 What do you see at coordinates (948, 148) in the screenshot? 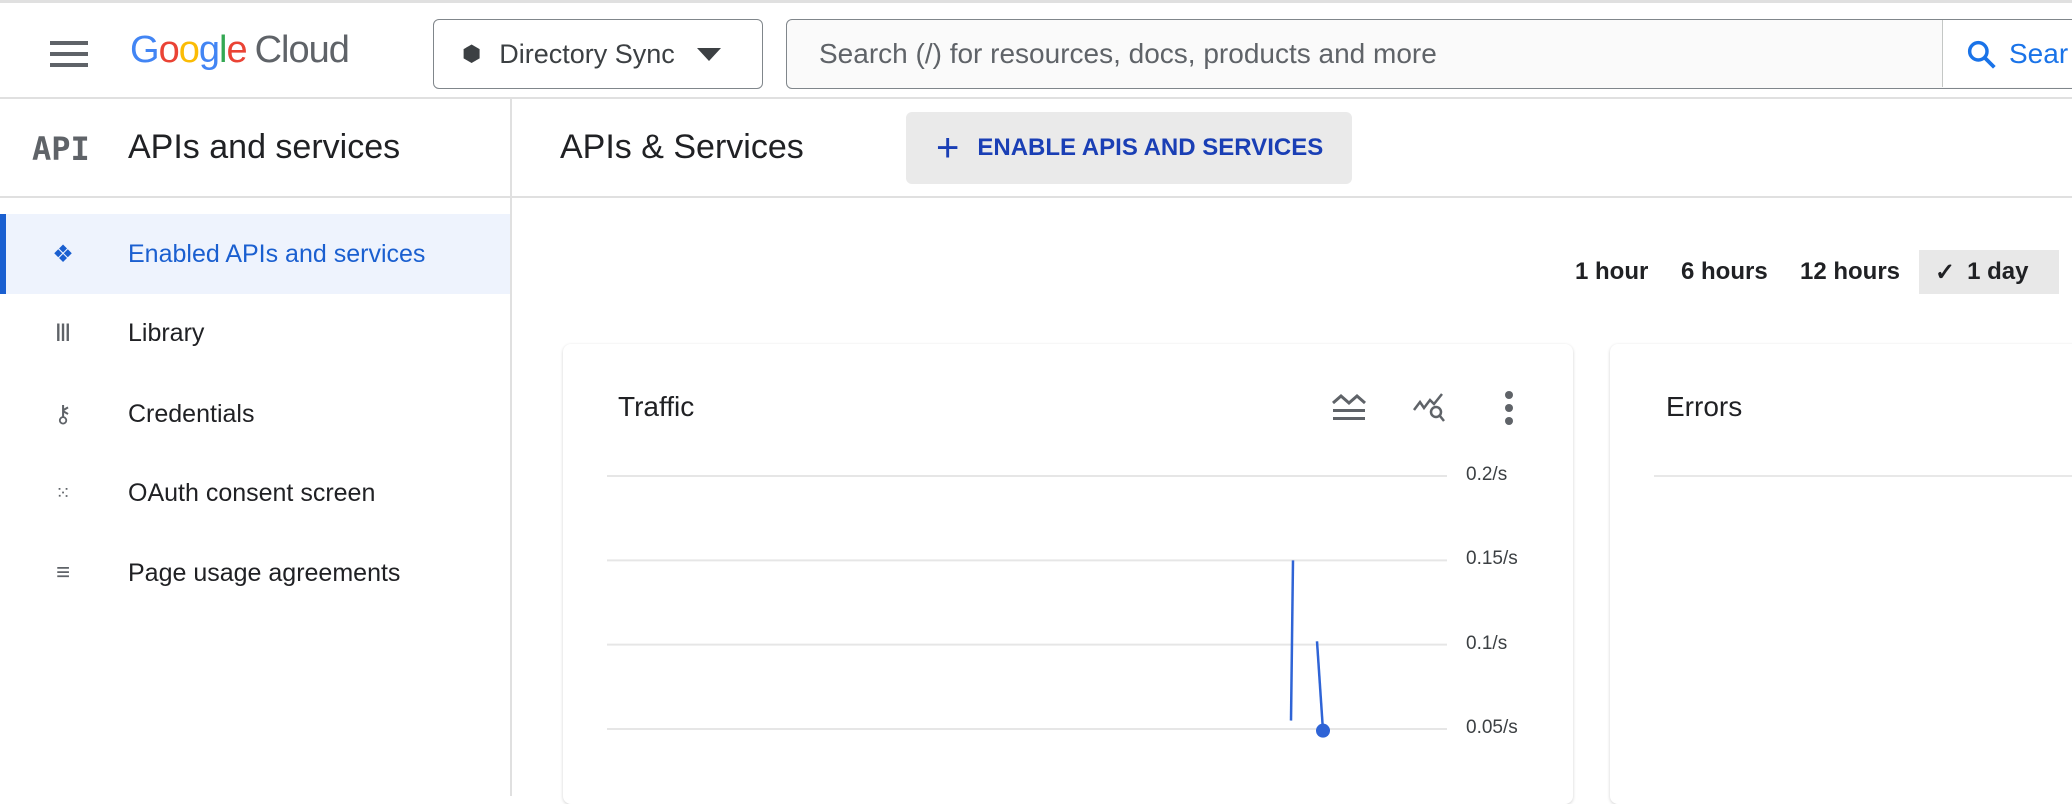
I see `plus-icon: +` at bounding box center [948, 148].